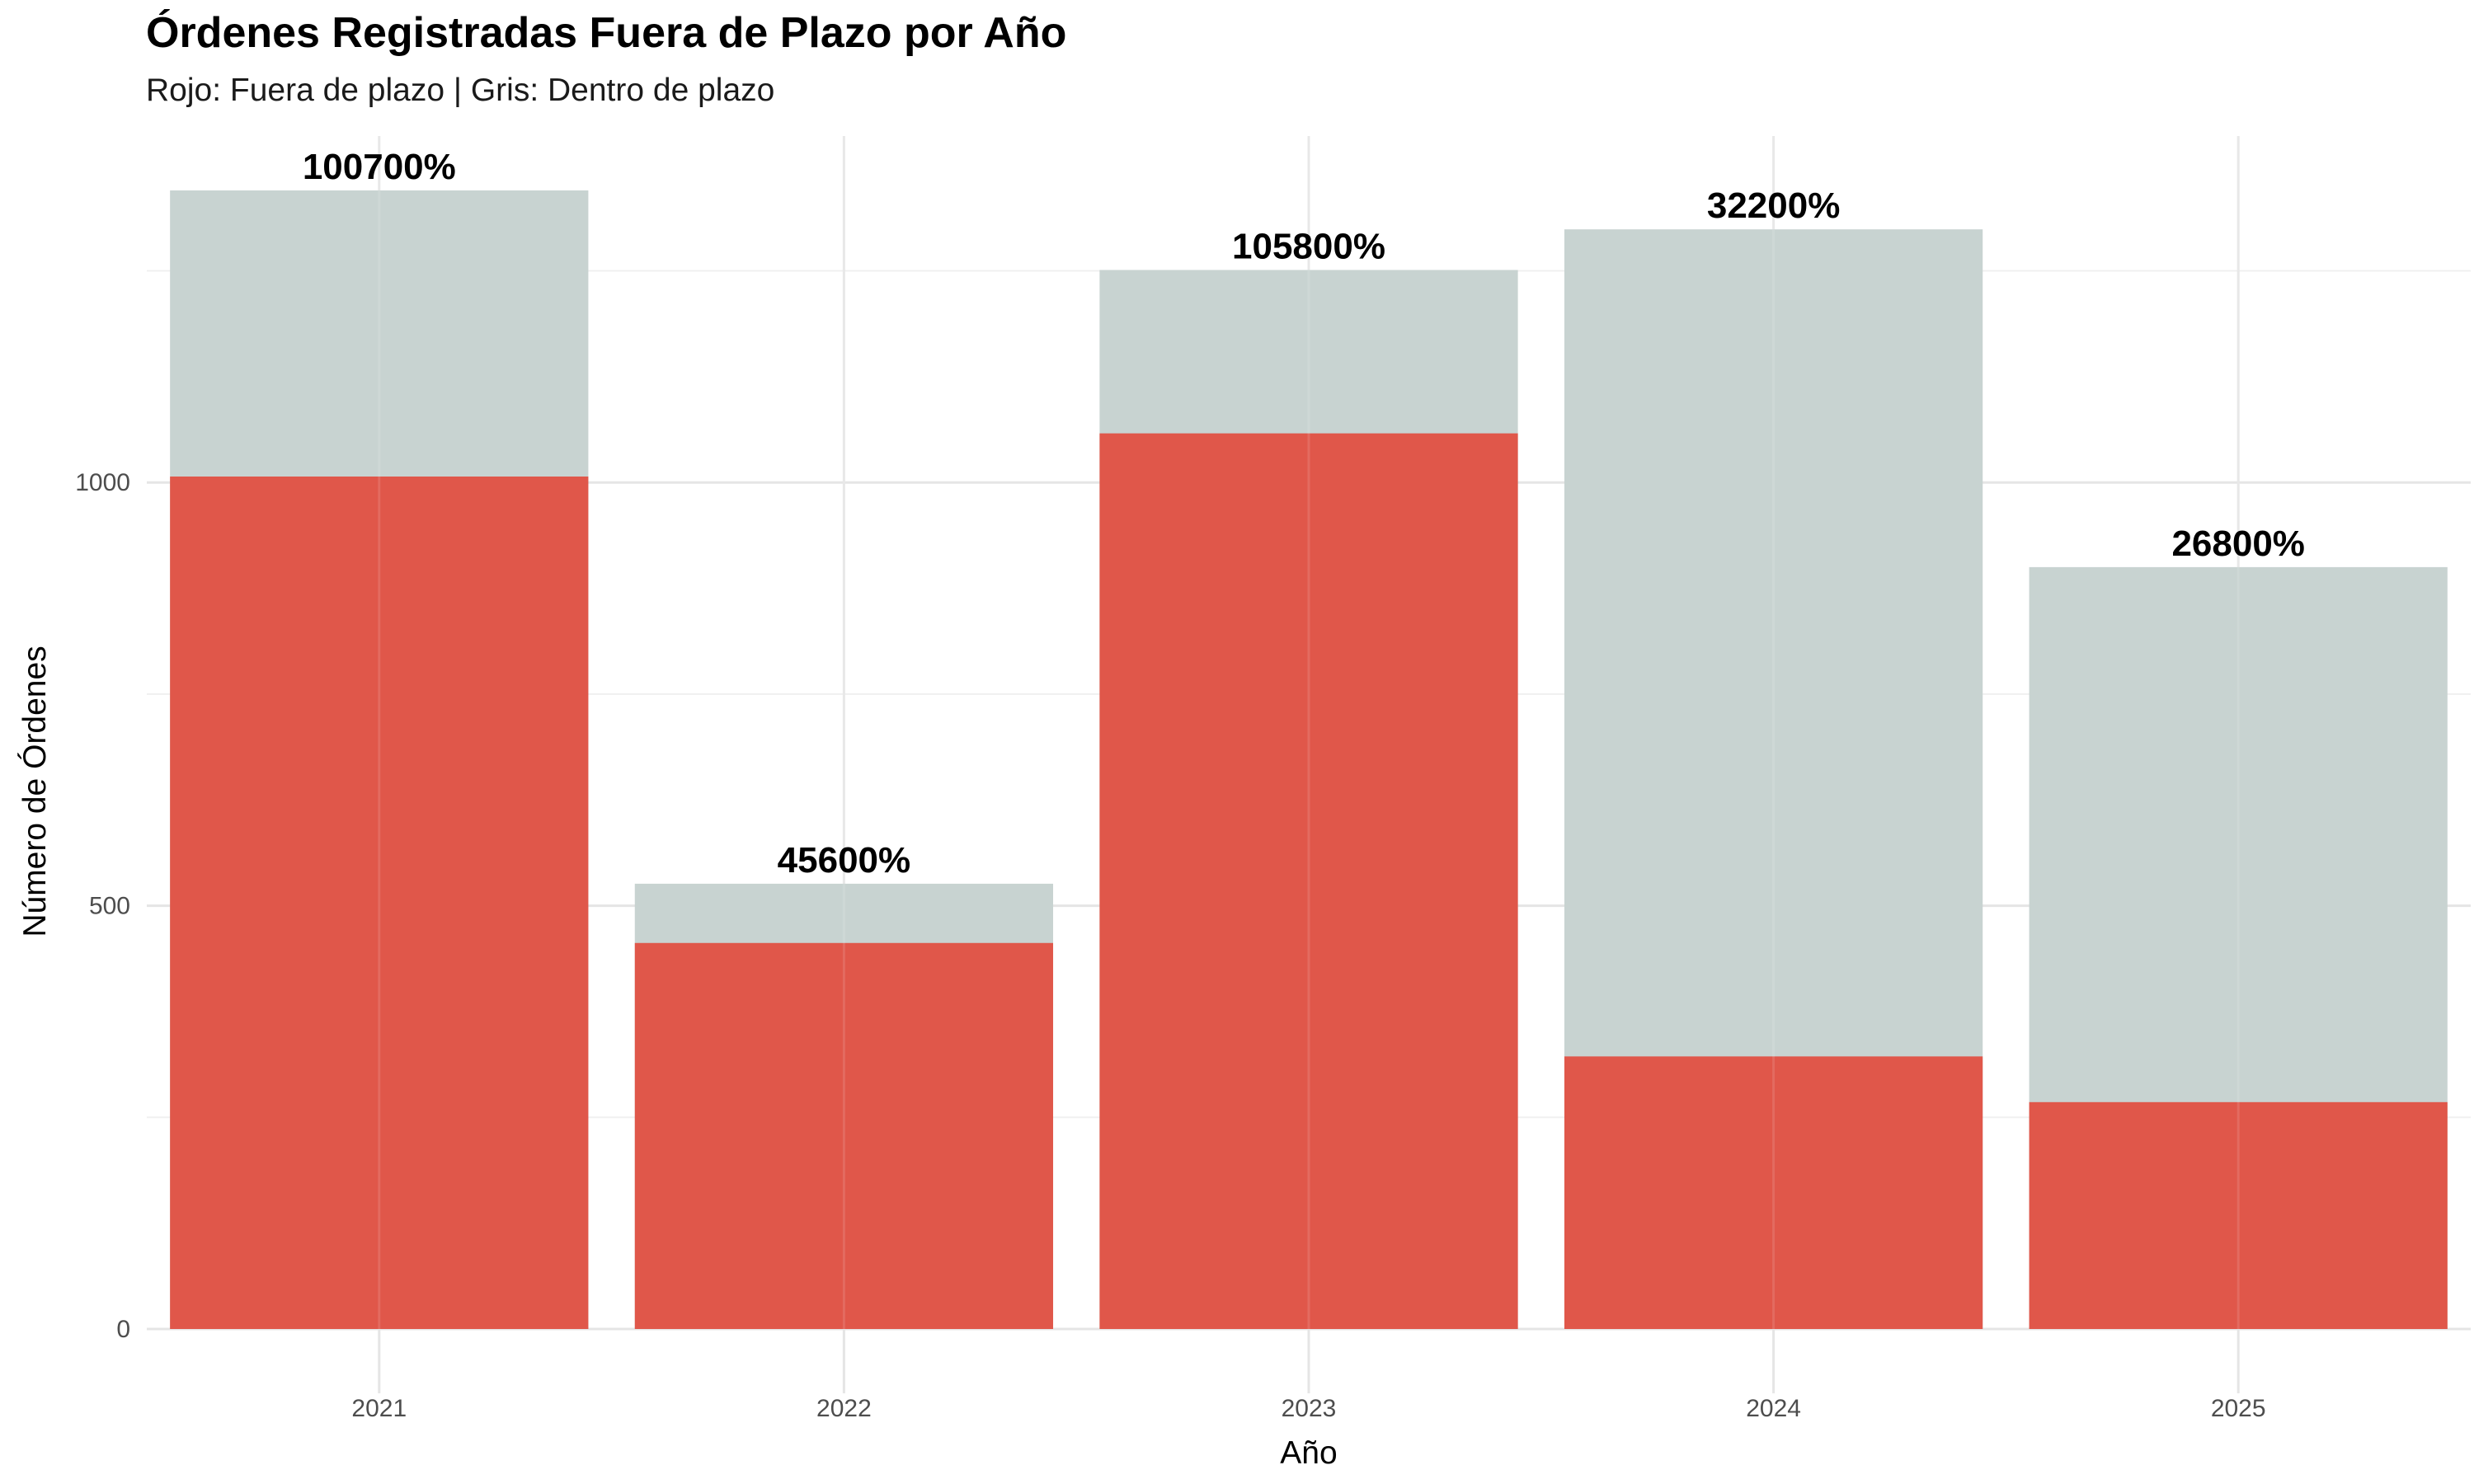  What do you see at coordinates (1773, 1408) in the screenshot?
I see `x-tick-label: 2024` at bounding box center [1773, 1408].